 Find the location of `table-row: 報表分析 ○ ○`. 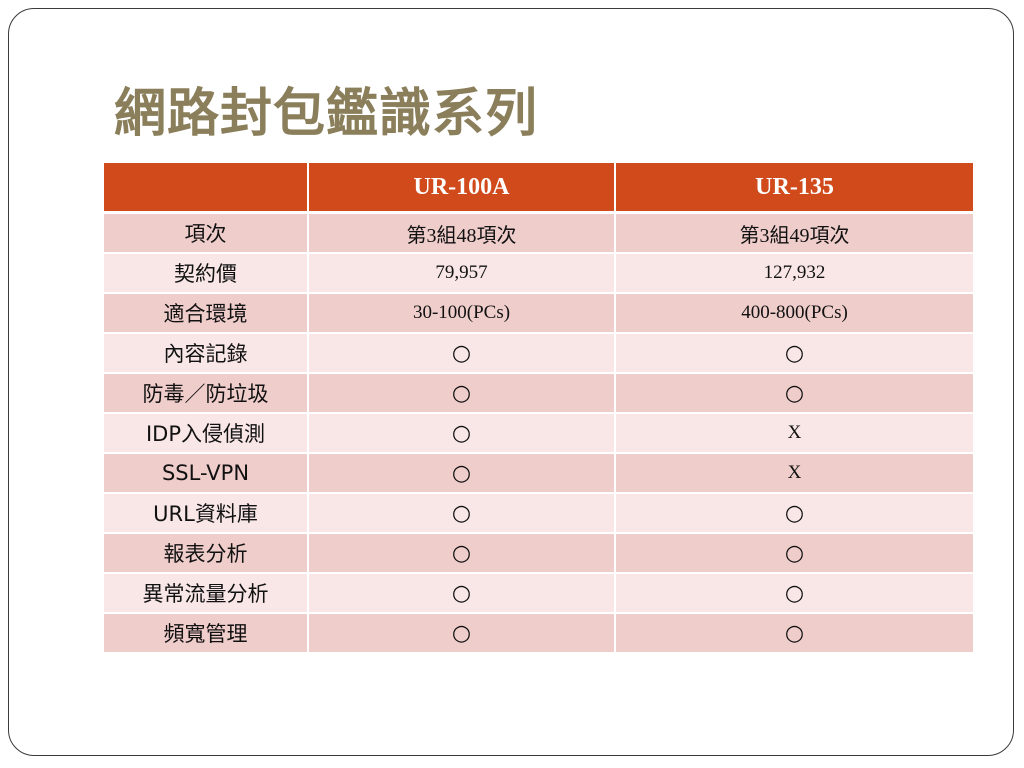

table-row: 報表分析 ○ ○ is located at coordinates (538, 553).